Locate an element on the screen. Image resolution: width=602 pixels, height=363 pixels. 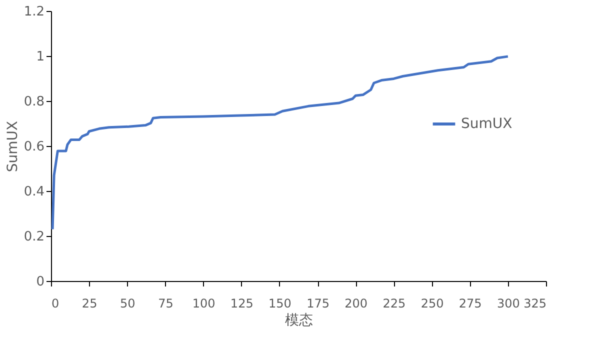
legend-label: SumUX is located at coordinates (487, 124).